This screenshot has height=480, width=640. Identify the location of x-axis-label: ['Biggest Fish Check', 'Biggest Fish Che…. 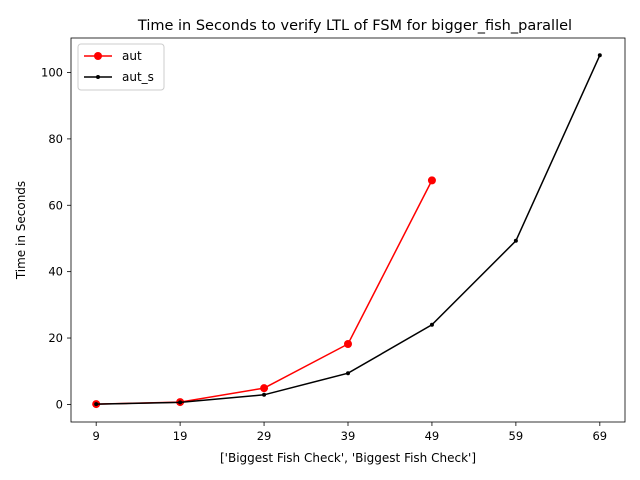
(348, 458).